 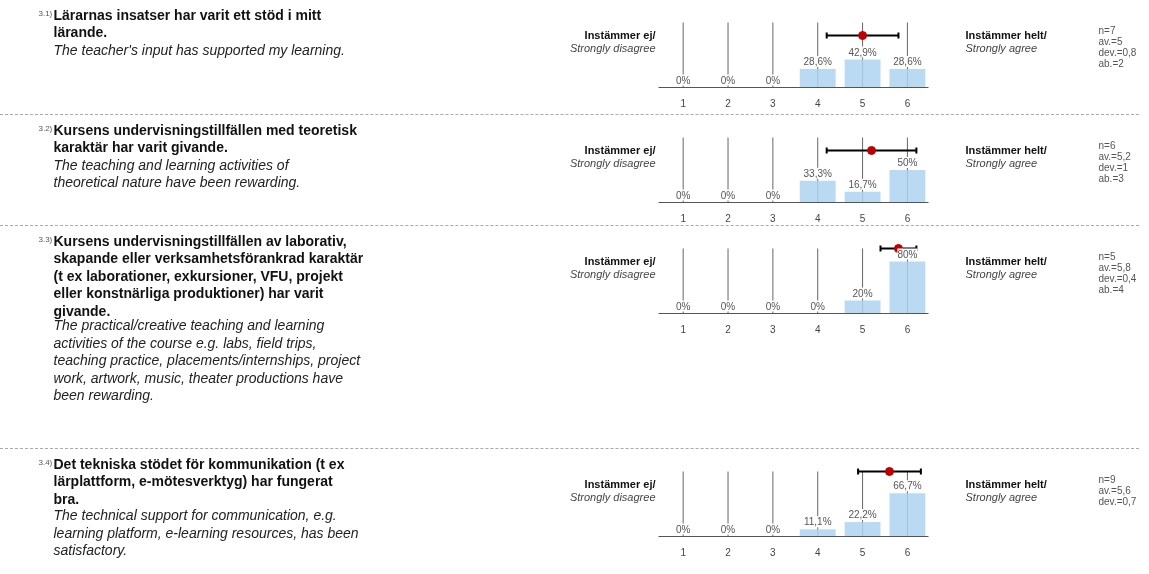 What do you see at coordinates (199, 481) in the screenshot?
I see `text: Det tekniska stödet för kommunikation (t ex lärplattform, e-mötesverktyg) har fungerat bra.` at bounding box center [199, 481].